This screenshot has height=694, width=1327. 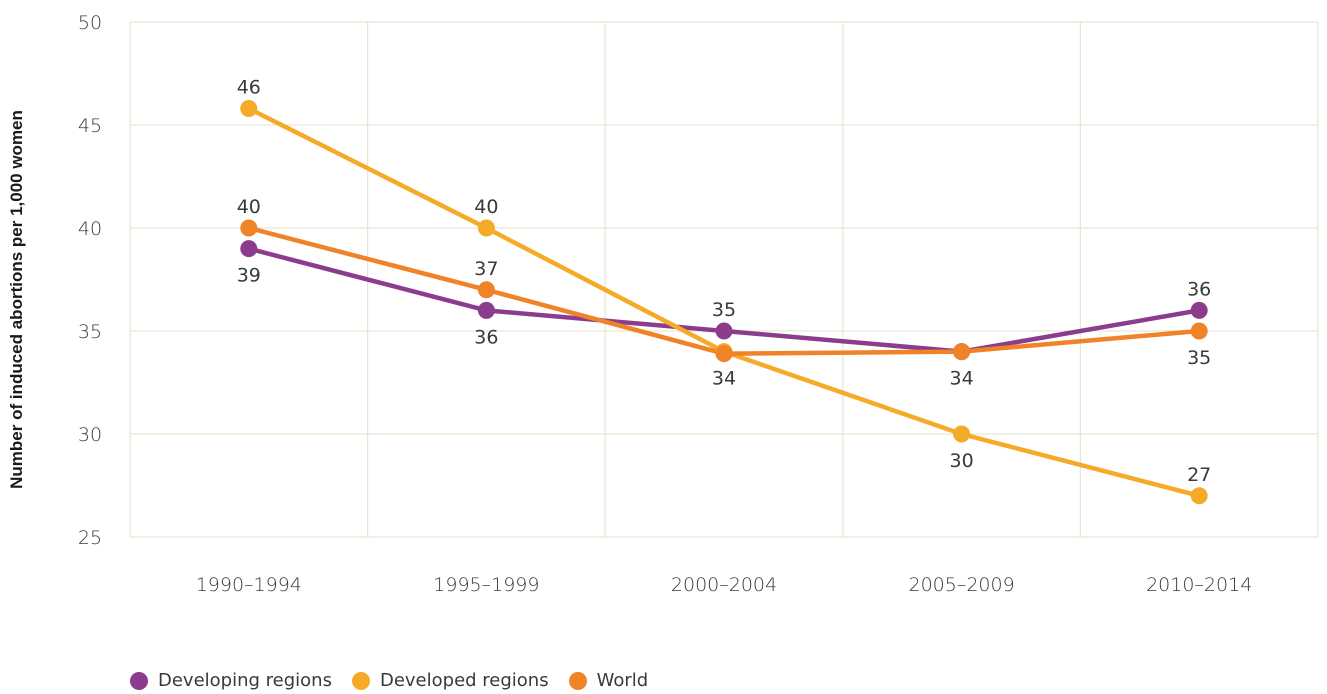 I want to click on x-tick-label: 1995–1999, so click(x=486, y=585).